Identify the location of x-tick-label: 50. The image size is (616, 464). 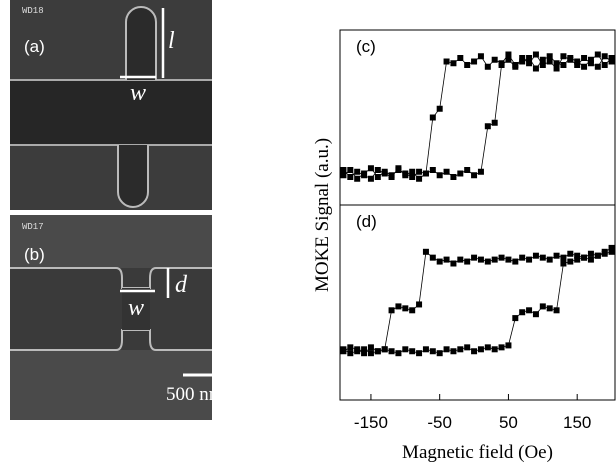
(508, 422).